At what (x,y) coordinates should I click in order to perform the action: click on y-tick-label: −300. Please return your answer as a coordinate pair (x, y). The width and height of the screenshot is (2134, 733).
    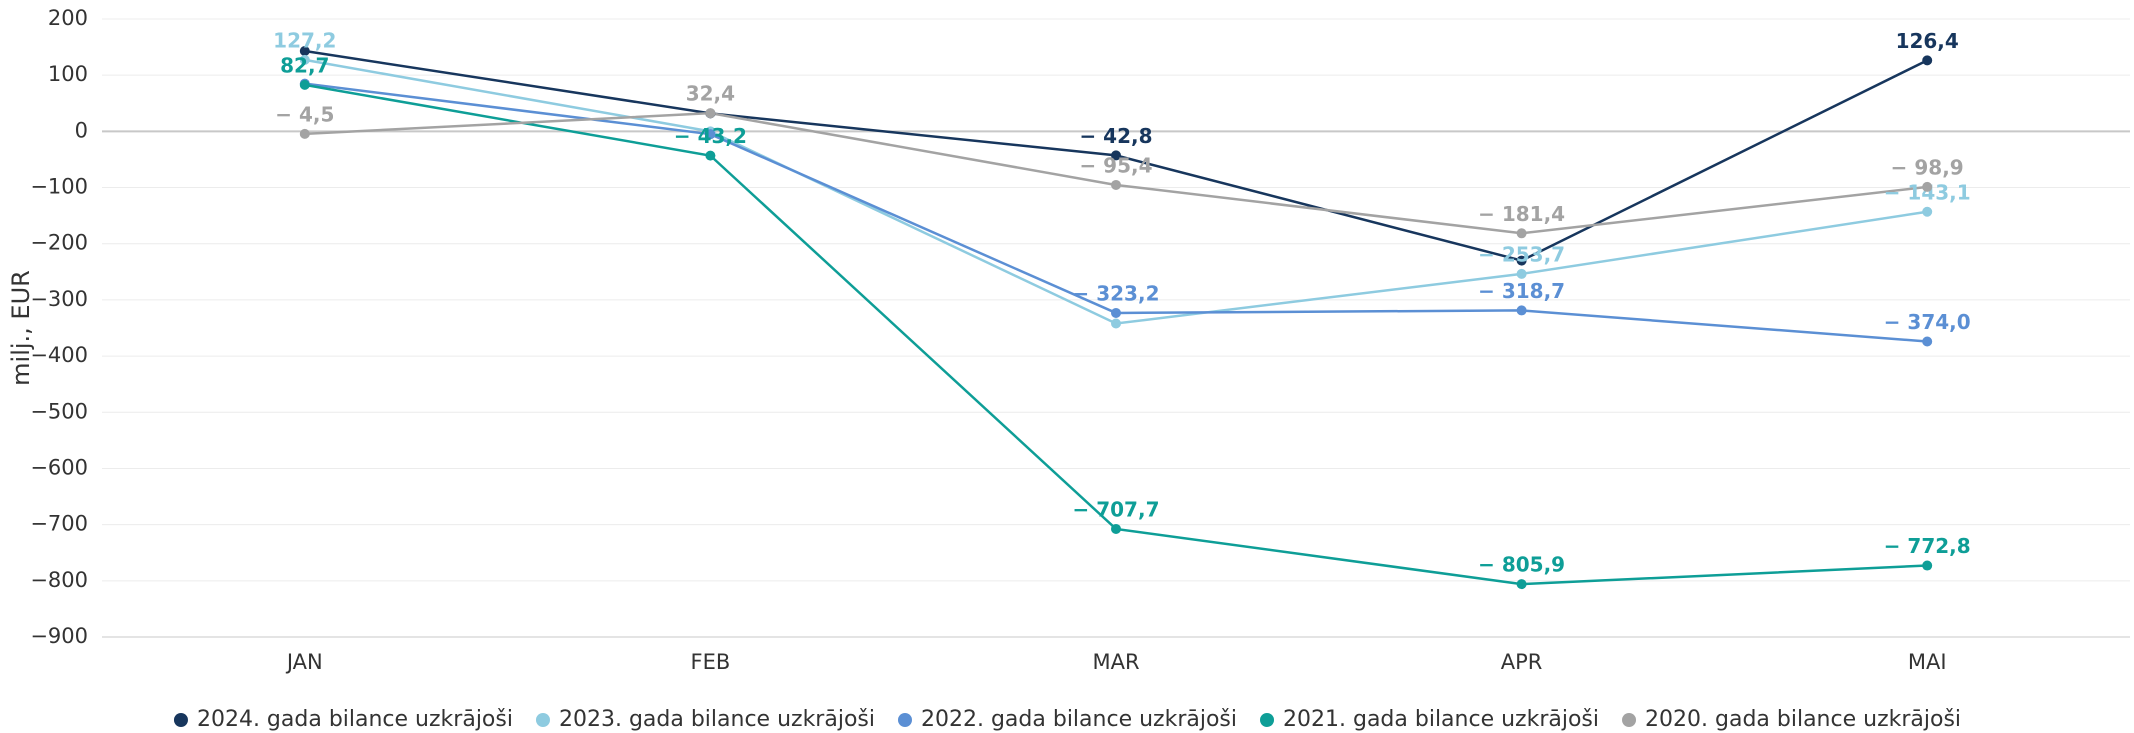
    Looking at the image, I should click on (59, 299).